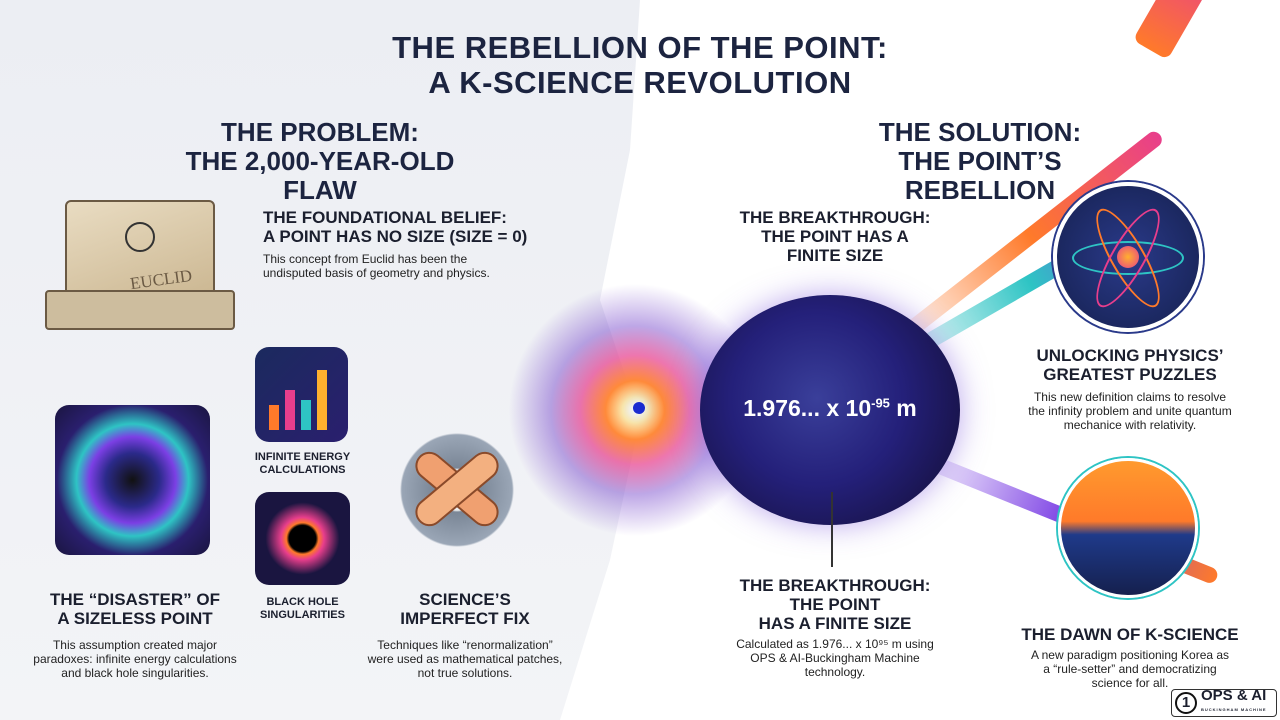 This screenshot has width=1280, height=720. Describe the element at coordinates (835, 644) in the screenshot. I see `breakthrough-body-1: Calculated as 1.976... x 10⁹⁵ m using` at that location.